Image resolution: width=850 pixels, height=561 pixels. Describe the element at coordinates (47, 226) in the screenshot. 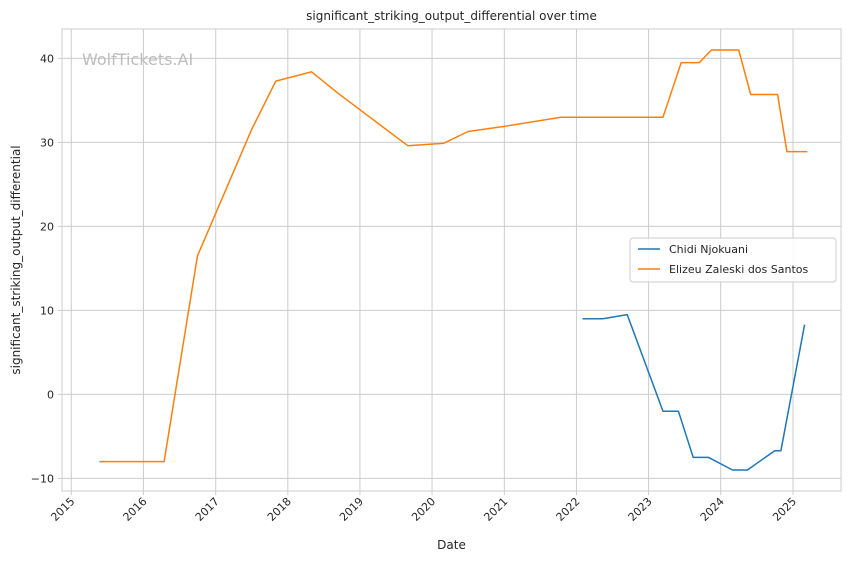

I see `y-tick-label: 20` at that location.